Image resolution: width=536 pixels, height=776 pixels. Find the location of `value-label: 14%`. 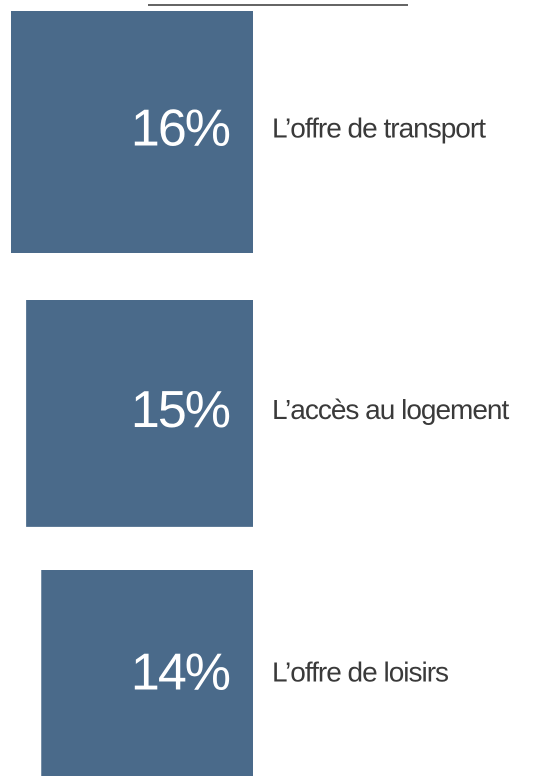

value-label: 14% is located at coordinates (180, 673).